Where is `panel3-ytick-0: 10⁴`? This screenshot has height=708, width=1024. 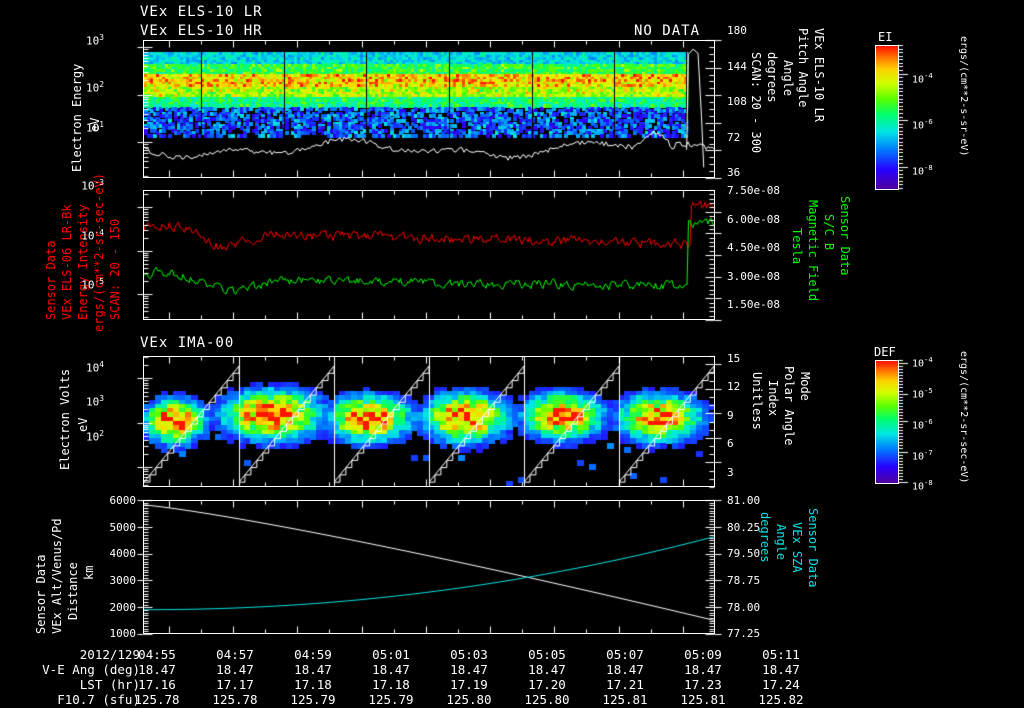
panel3-ytick-0: 10⁴ is located at coordinates (94, 367).